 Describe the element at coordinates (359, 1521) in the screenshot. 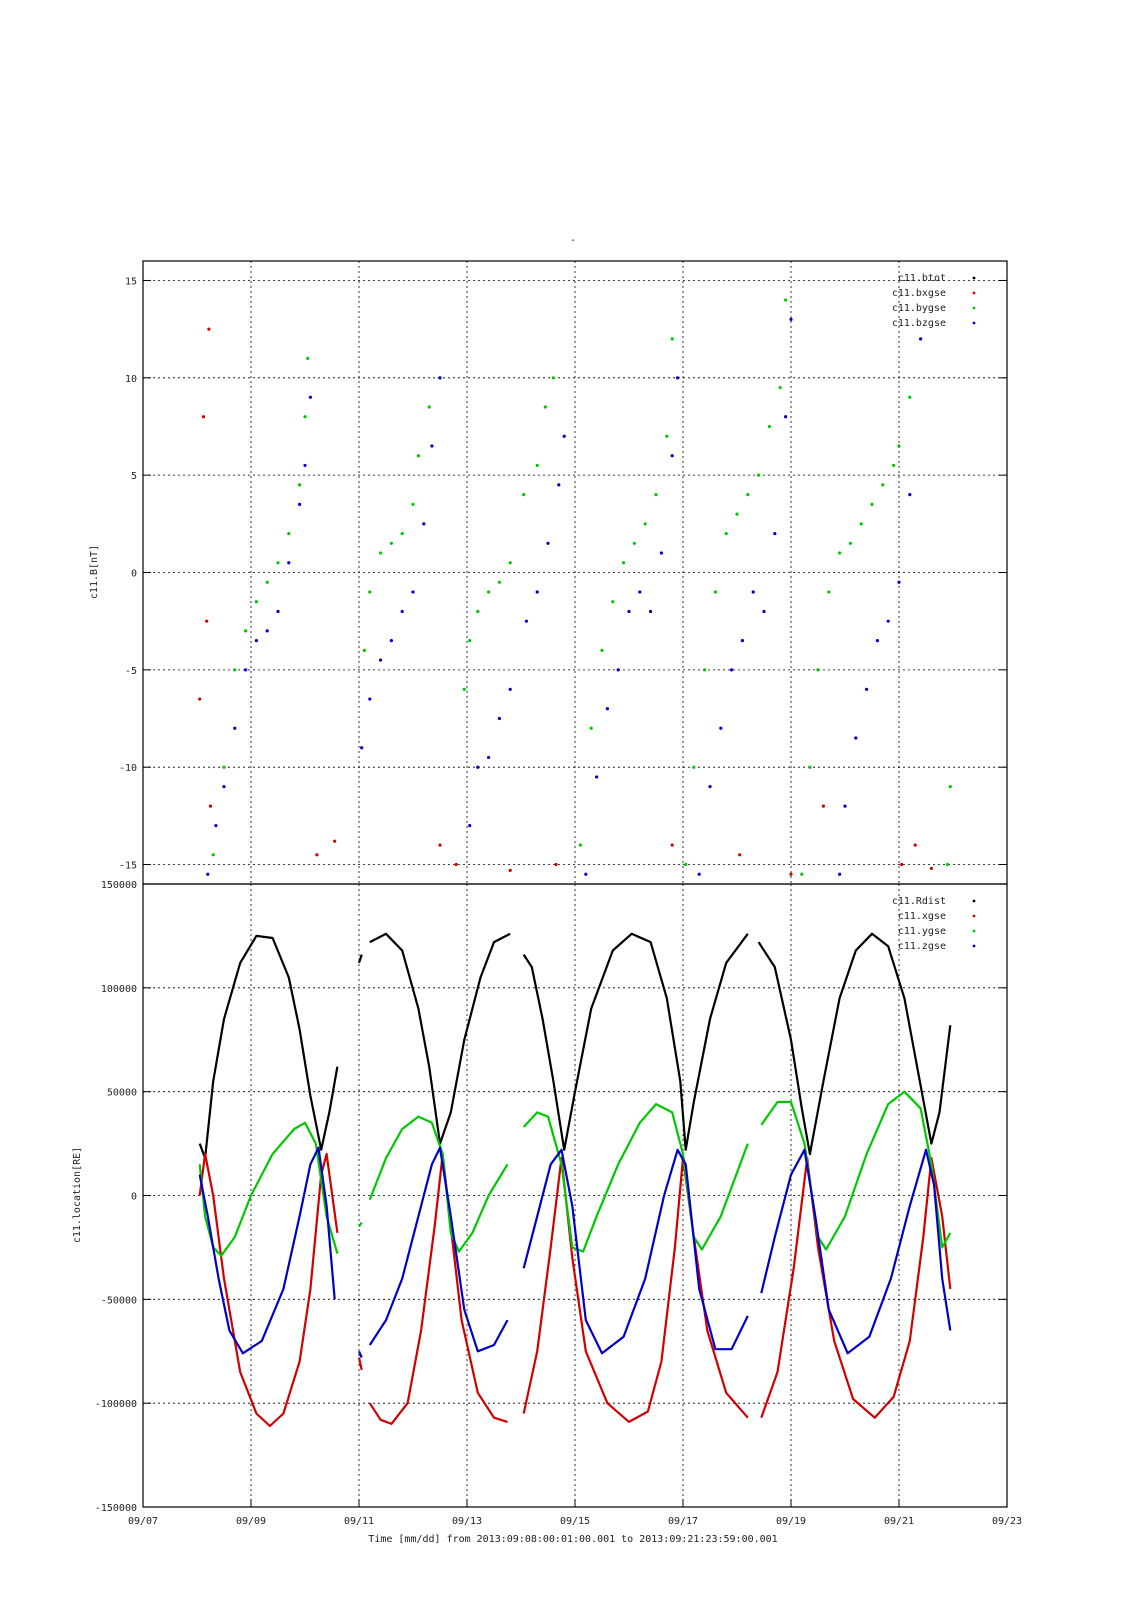

I see `x-tick-label: 09/11` at that location.